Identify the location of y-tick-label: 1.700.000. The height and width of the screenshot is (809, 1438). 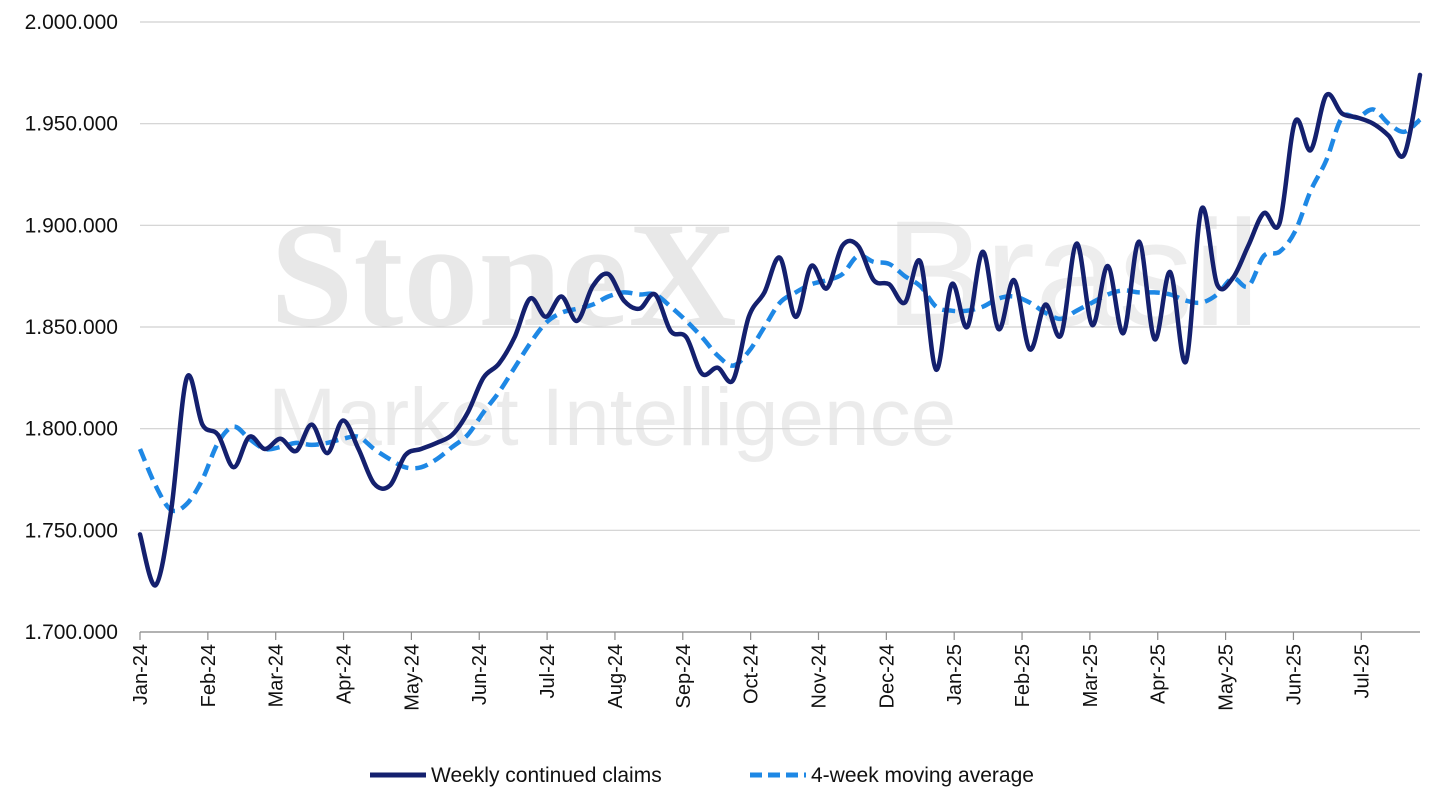
(71, 632).